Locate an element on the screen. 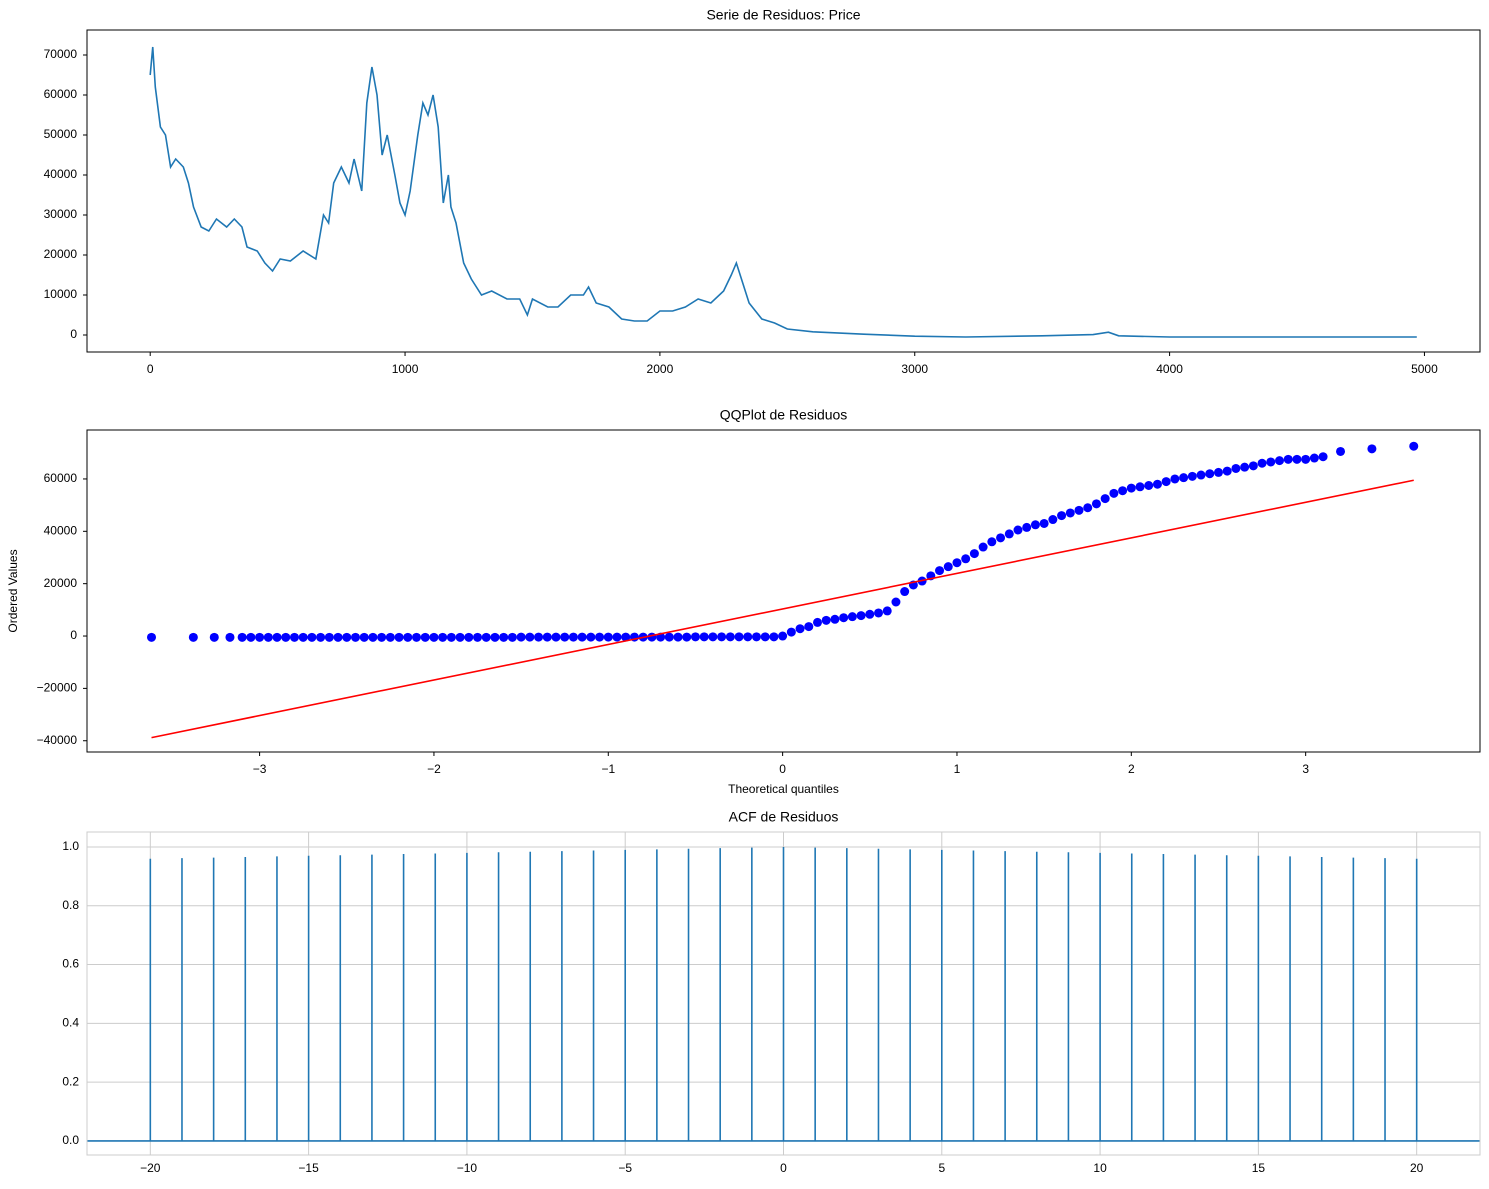 This screenshot has width=1489, height=1189. x-tick-label: −10 is located at coordinates (467, 1168).